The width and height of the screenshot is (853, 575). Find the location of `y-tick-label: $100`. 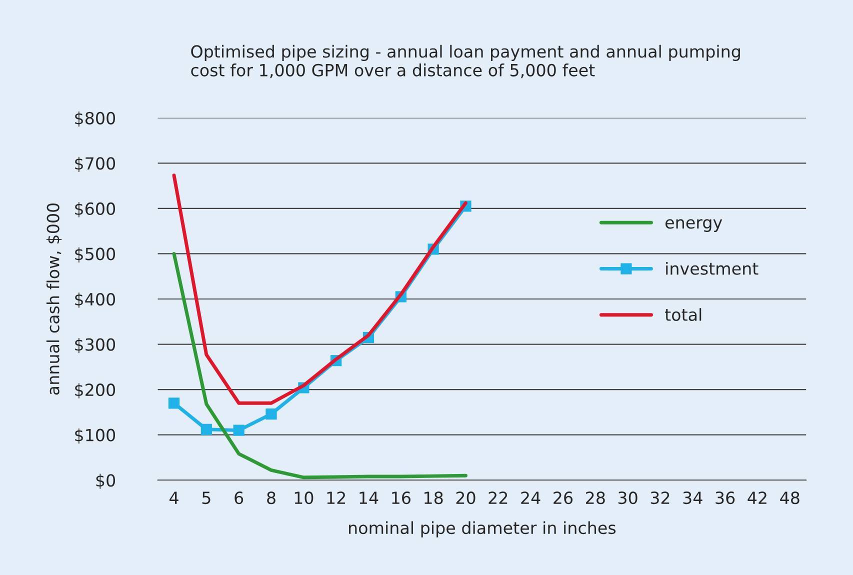

y-tick-label: $100 is located at coordinates (95, 436).